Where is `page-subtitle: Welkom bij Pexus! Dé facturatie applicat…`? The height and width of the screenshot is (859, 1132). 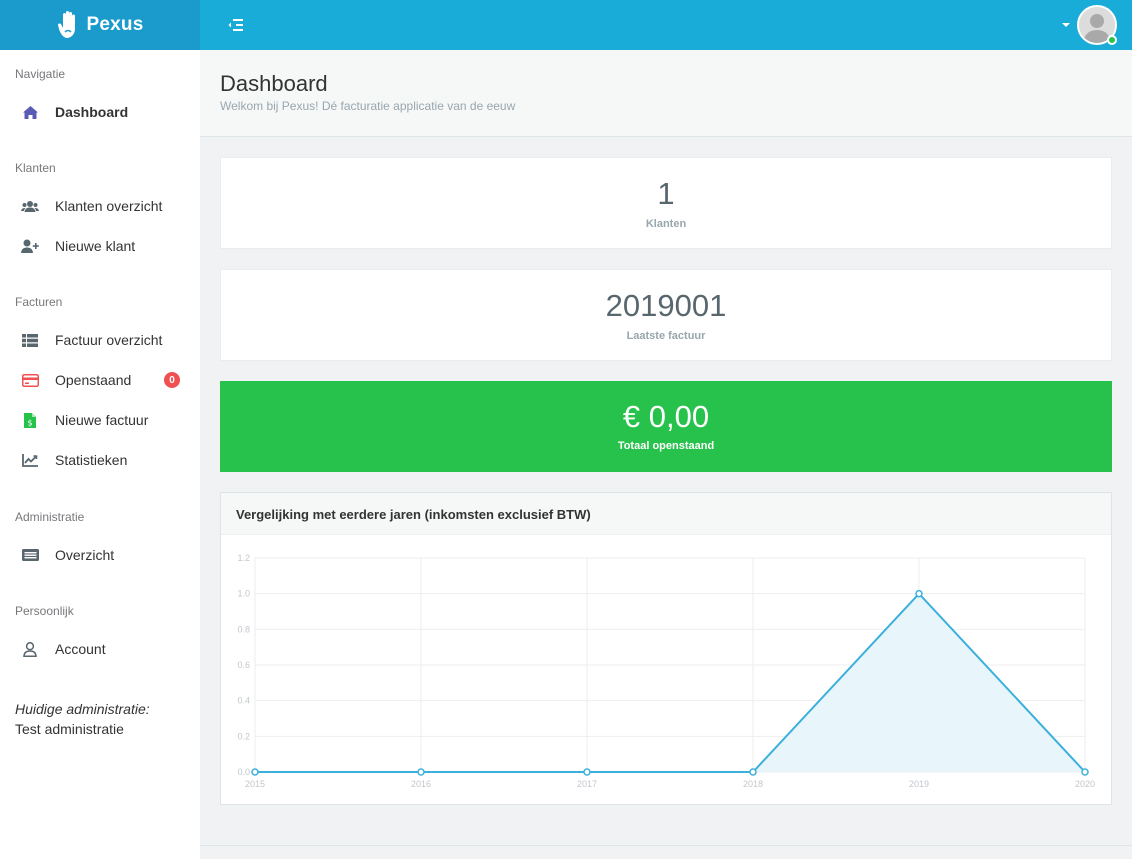
page-subtitle: Welkom bij Pexus! Dé facturatie applicat… is located at coordinates (368, 106).